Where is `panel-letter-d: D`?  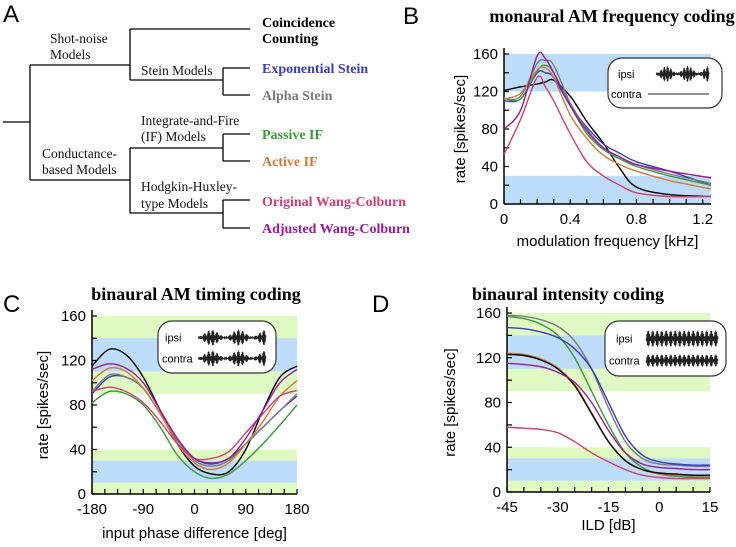
panel-letter-d: D is located at coordinates (380, 304).